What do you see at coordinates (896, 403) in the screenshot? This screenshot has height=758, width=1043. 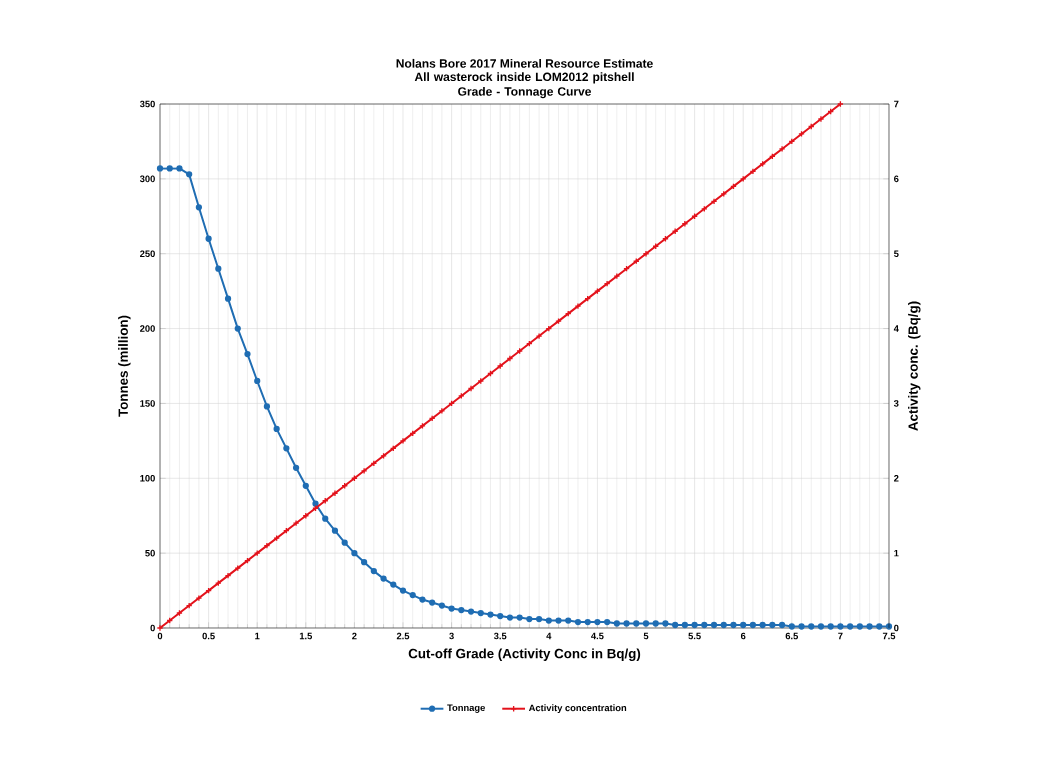 I see `y2-tick-label: 3` at bounding box center [896, 403].